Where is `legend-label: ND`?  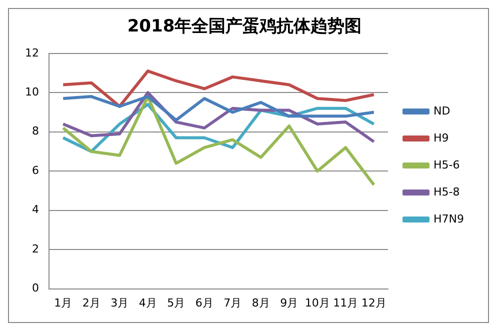 legend-label: ND is located at coordinates (442, 111).